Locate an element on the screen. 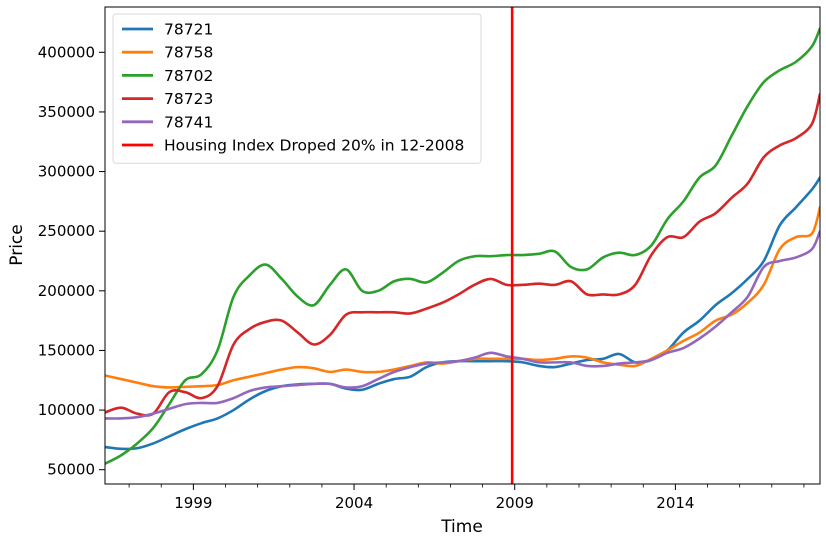  legend-entry-label: Housing Index Droped 20% in 12-2008 is located at coordinates (314, 146).